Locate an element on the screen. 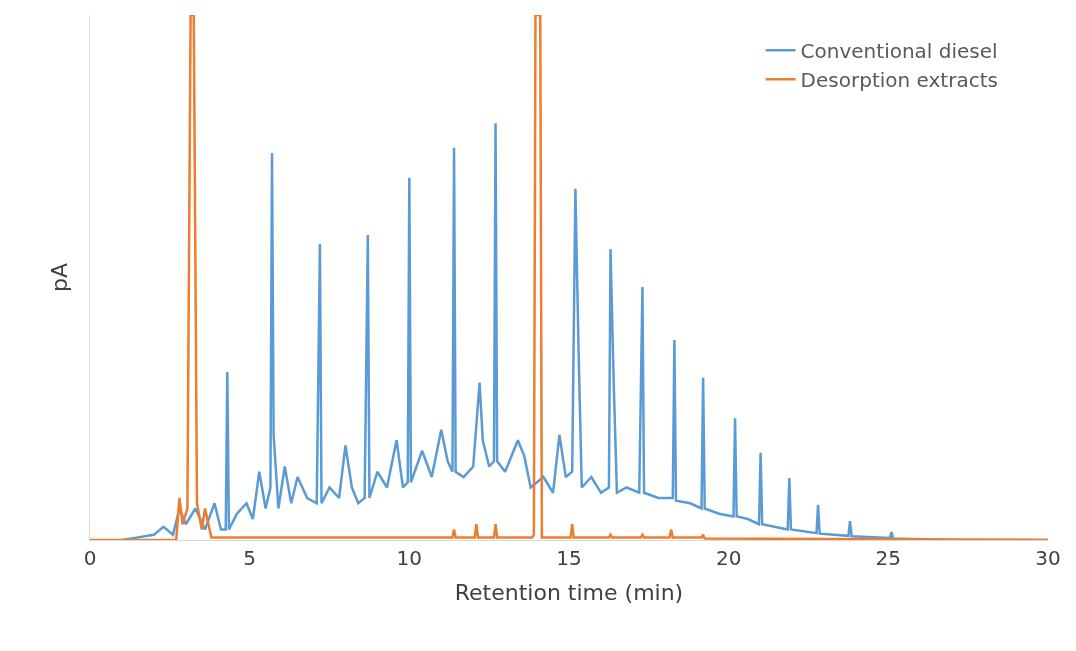  x-axis-title: Retention time (min) is located at coordinates (569, 592).